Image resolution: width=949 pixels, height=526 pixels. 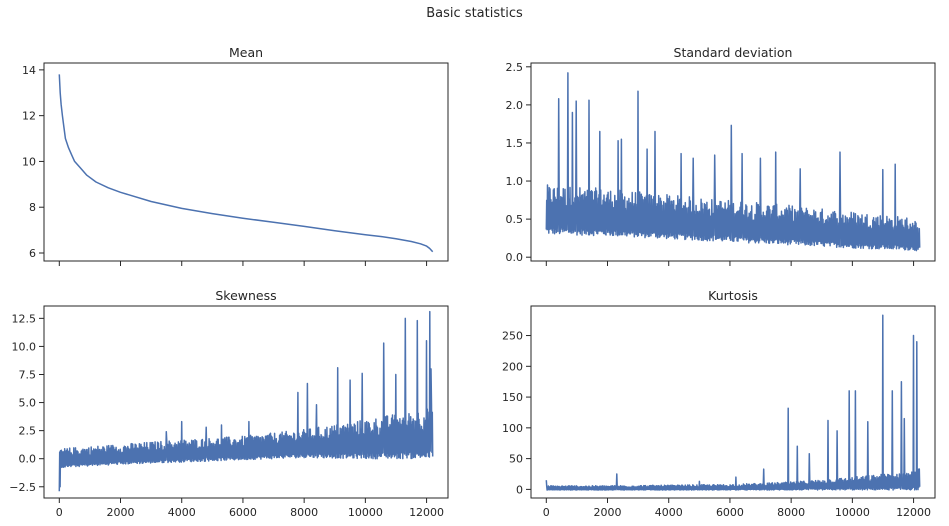 What do you see at coordinates (32, 253) in the screenshot?
I see `mean-y-tick-label: 6` at bounding box center [32, 253].